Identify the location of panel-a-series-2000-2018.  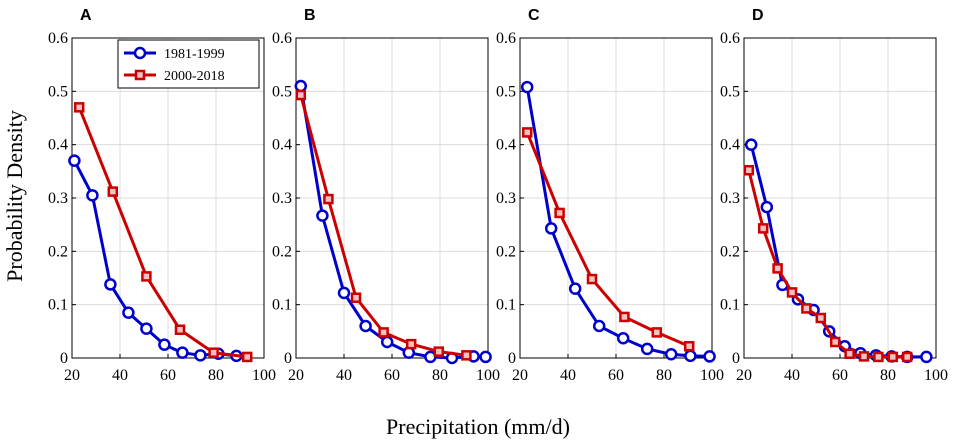
(163, 232).